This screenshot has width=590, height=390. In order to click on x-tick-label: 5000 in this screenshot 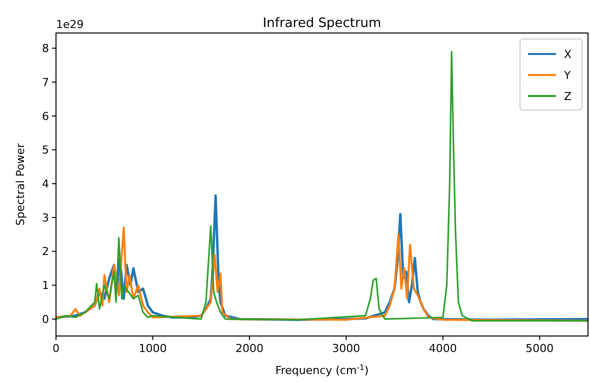, I will do `click(540, 348)`.